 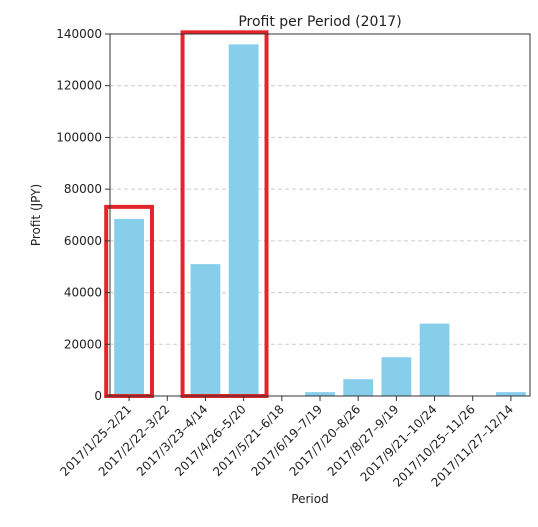 I want to click on y-tick-label: 60000, so click(x=83, y=241).